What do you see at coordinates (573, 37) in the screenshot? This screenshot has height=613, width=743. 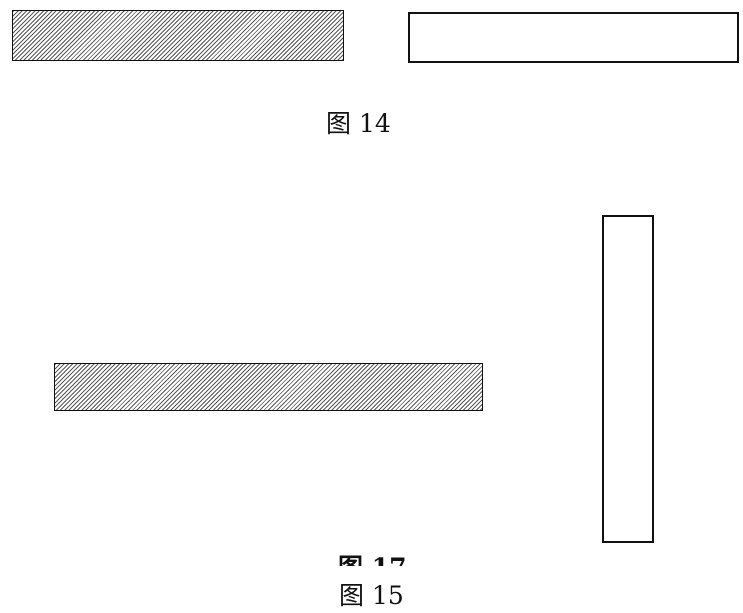 I see `white-bar` at bounding box center [573, 37].